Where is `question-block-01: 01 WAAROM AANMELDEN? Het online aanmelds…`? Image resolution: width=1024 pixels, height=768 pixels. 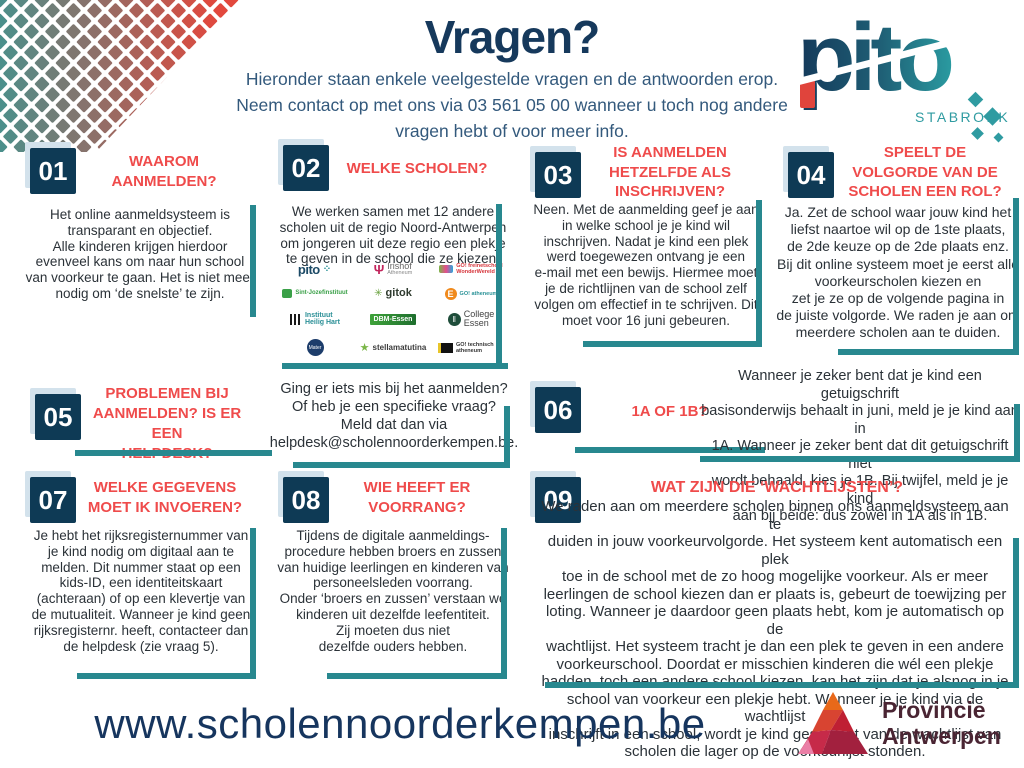 question-block-01: 01 WAAROM AANMELDEN? Het online aanmelds… is located at coordinates (141, 235).